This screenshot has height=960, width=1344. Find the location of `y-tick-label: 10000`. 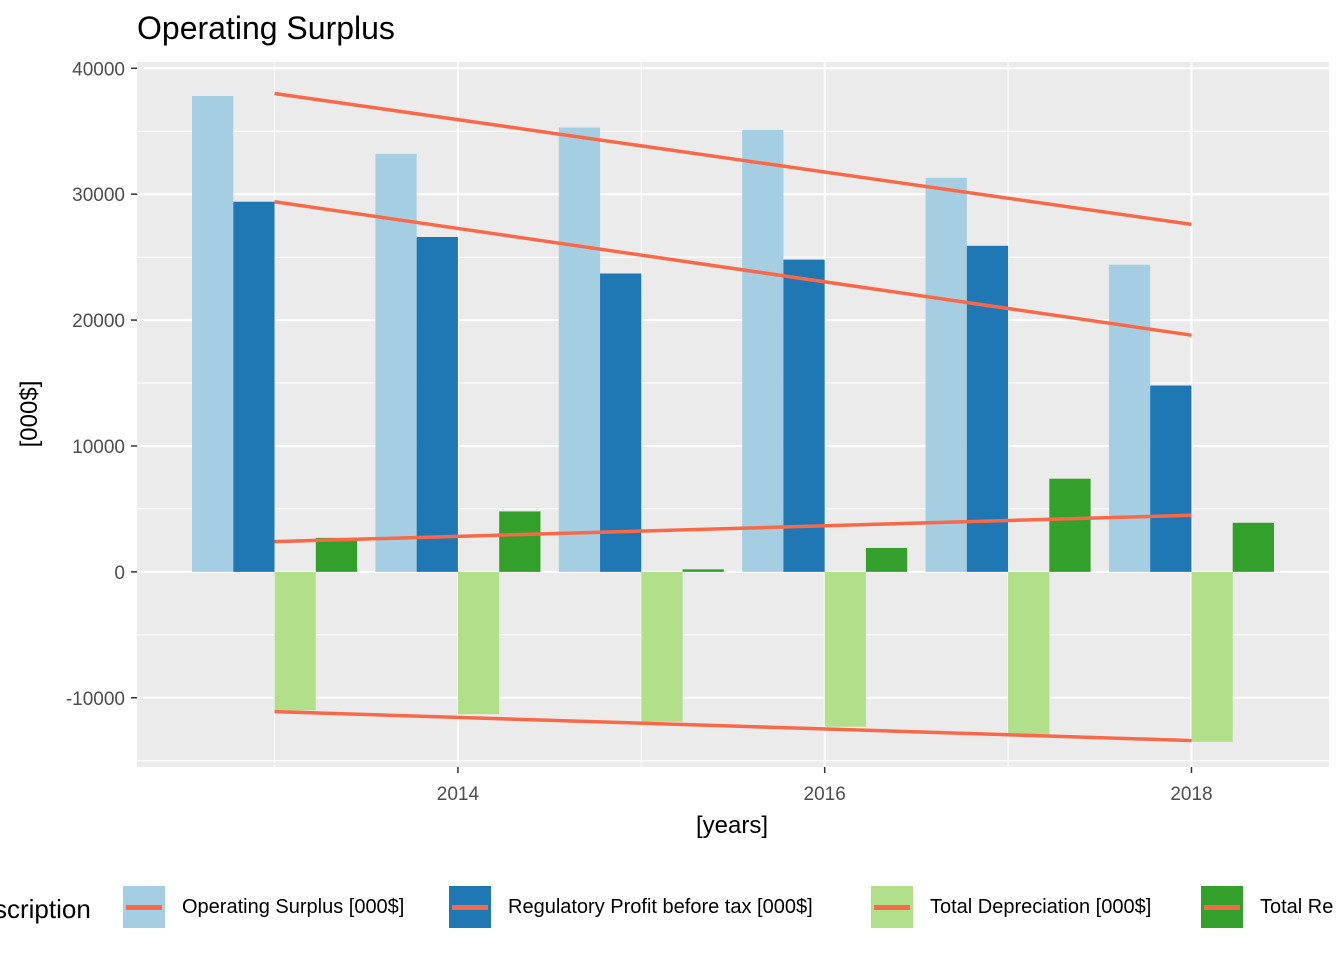

y-tick-label: 10000 is located at coordinates (98, 447).